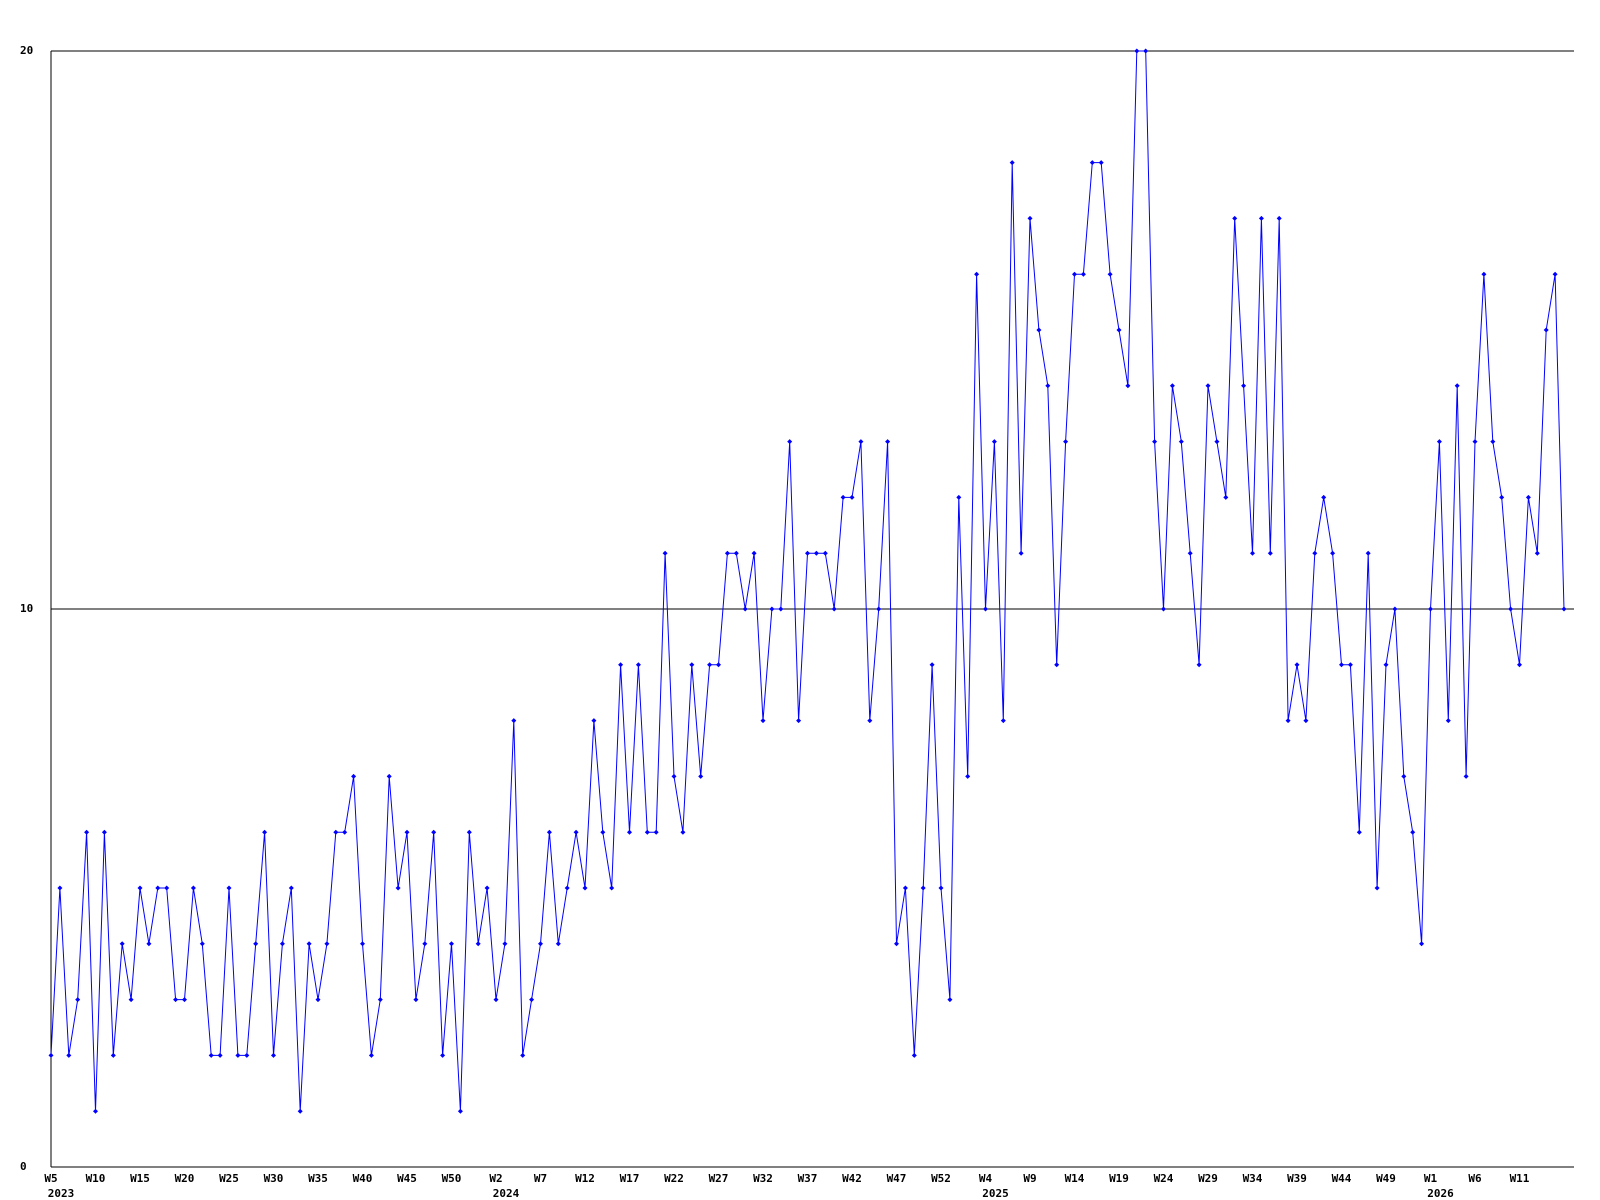  I want to click on x-tick-label: W25, so click(229, 1178).